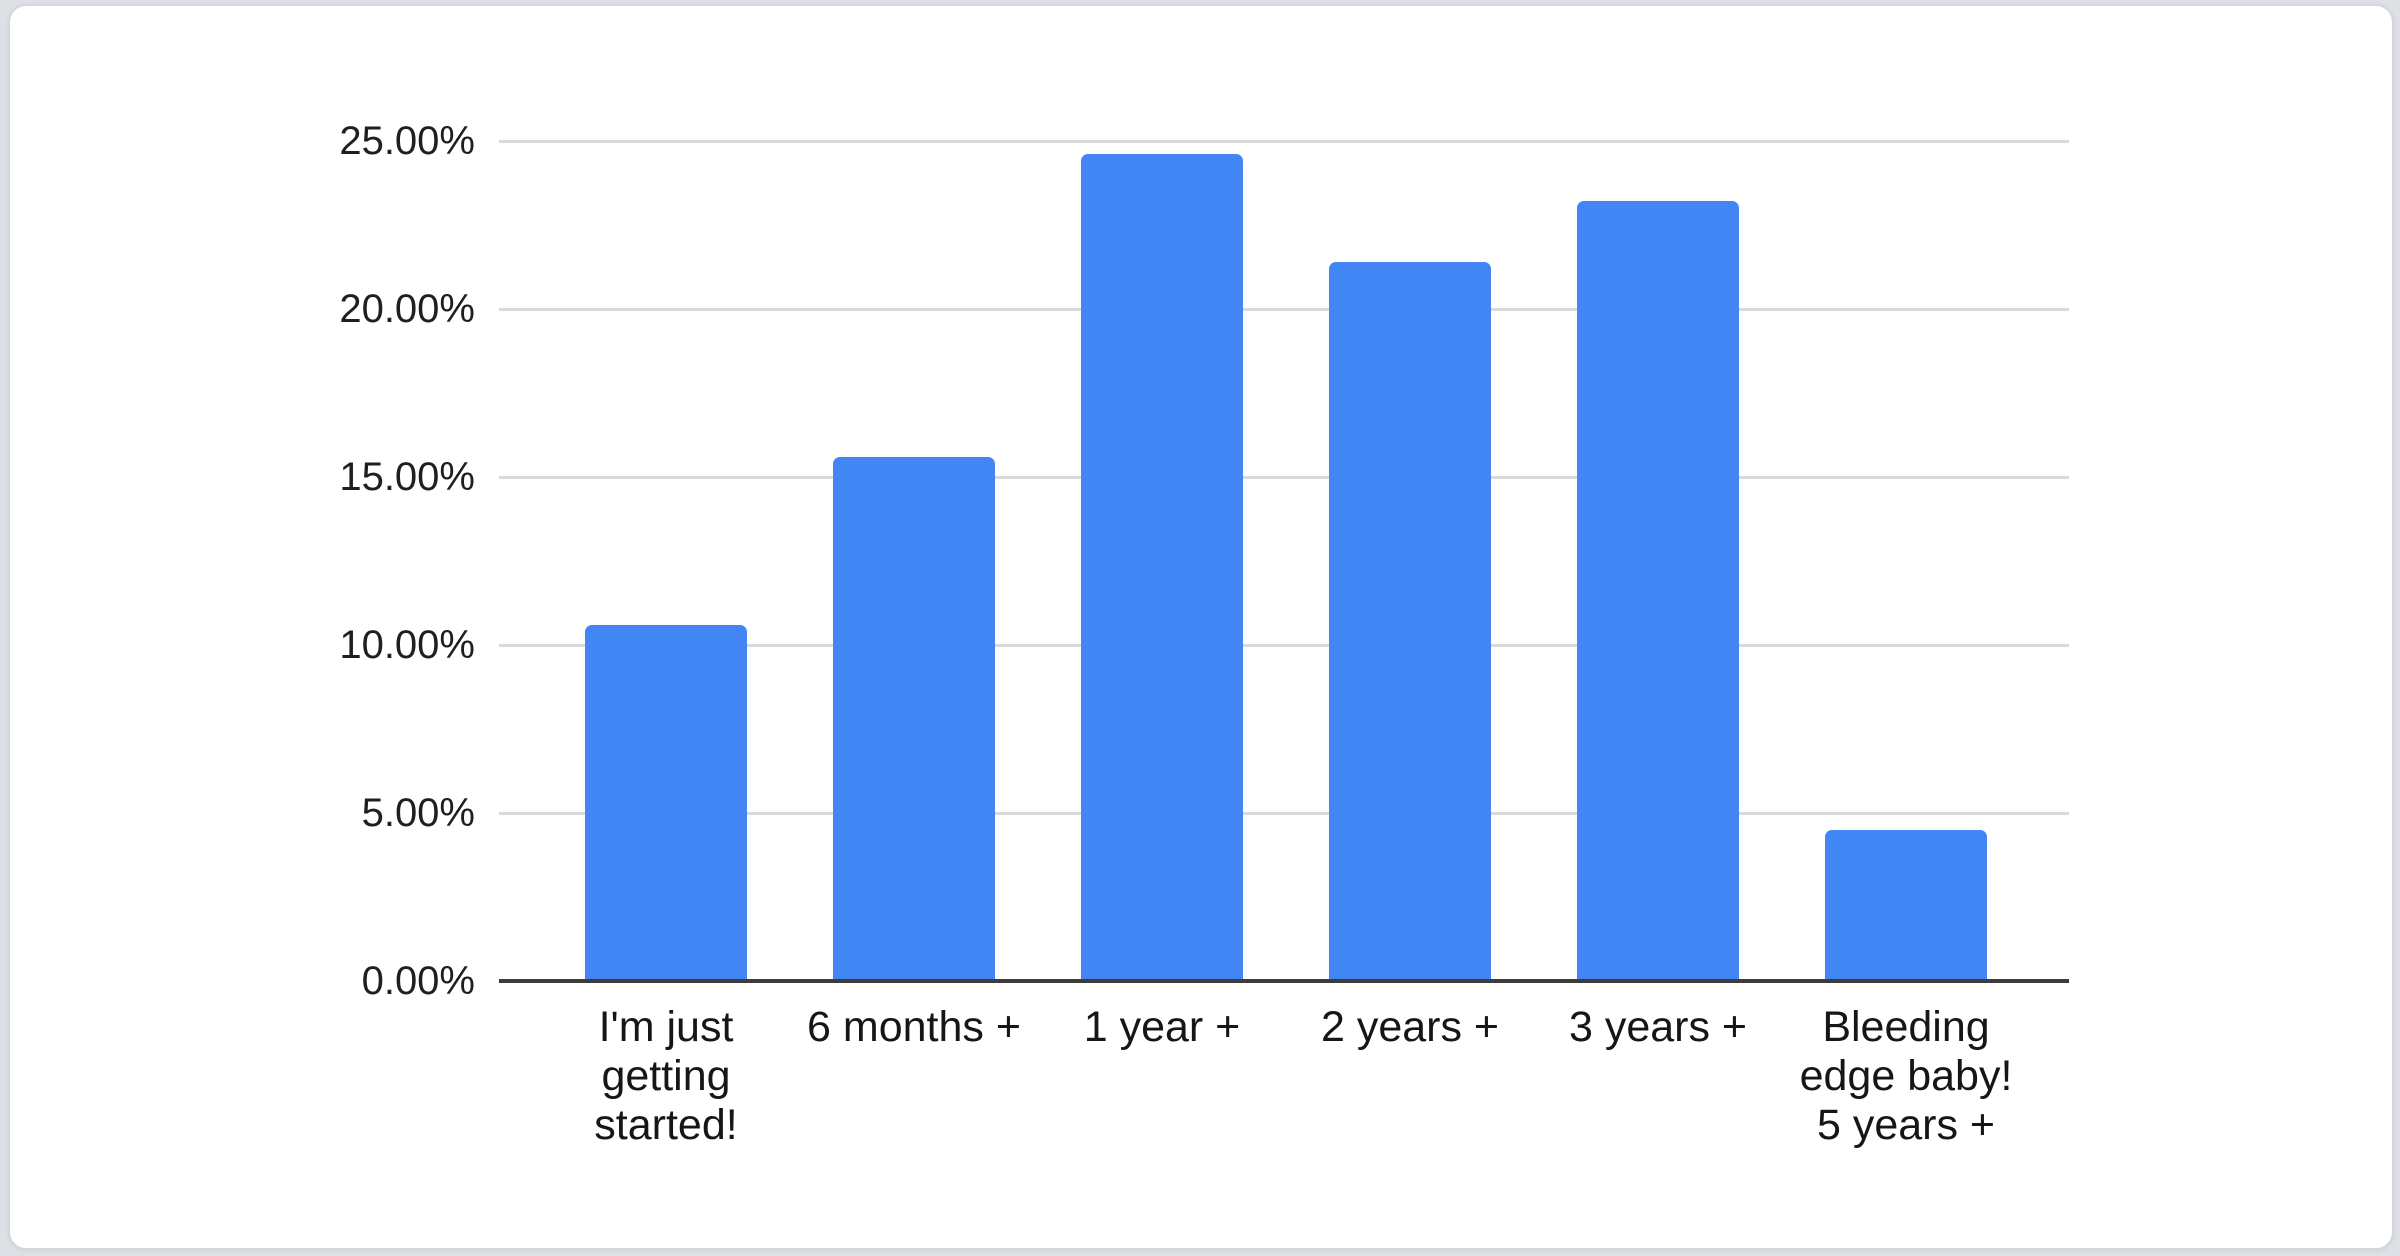 The width and height of the screenshot is (2400, 1256). Describe the element at coordinates (407, 645) in the screenshot. I see `y-axis-tick-label: 10.00%` at that location.